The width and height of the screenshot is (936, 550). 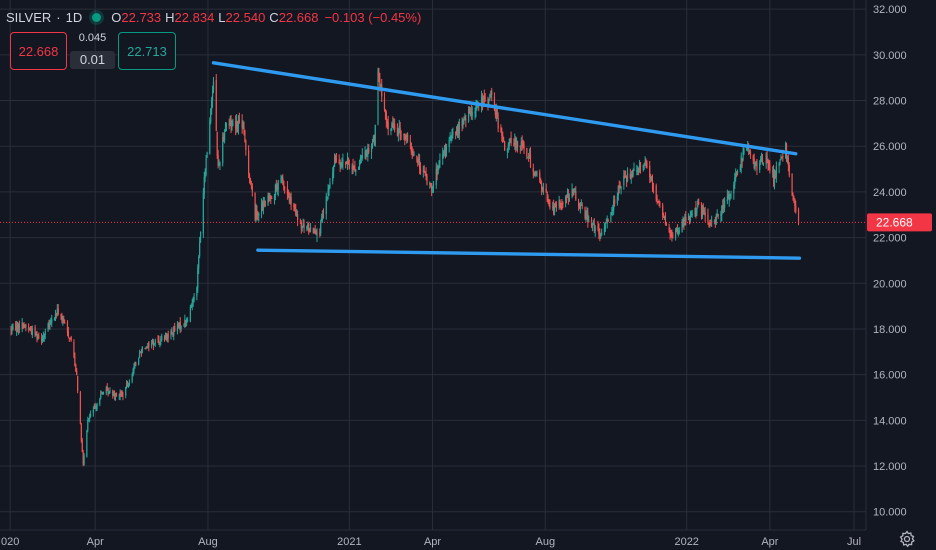 I want to click on high-label: H, so click(x=170, y=17).